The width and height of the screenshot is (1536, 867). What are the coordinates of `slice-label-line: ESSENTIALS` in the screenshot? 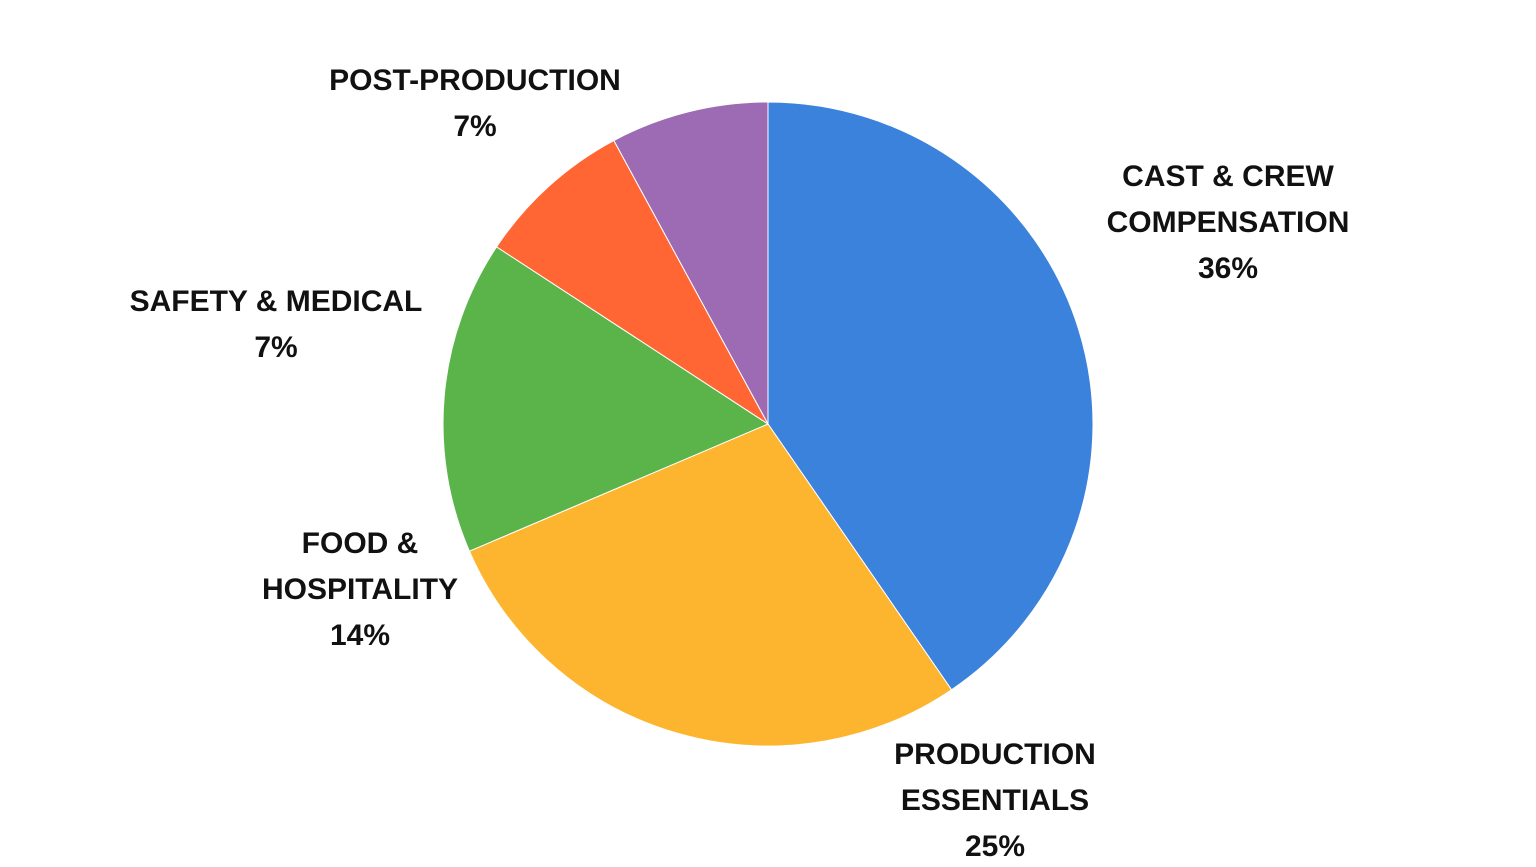 It's located at (995, 800).